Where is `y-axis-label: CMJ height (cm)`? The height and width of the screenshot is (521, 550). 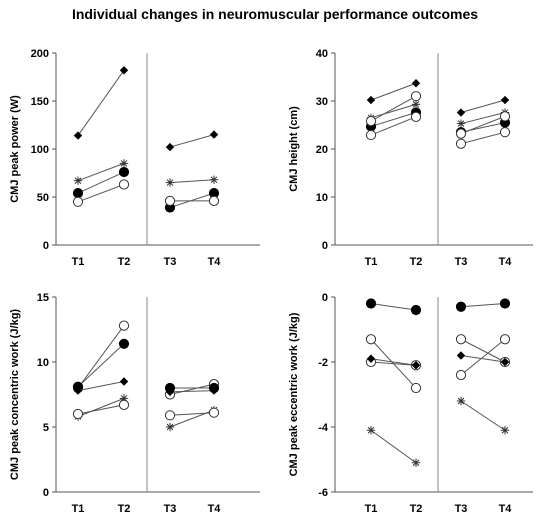
y-axis-label: CMJ height (cm) is located at coordinates (294, 149).